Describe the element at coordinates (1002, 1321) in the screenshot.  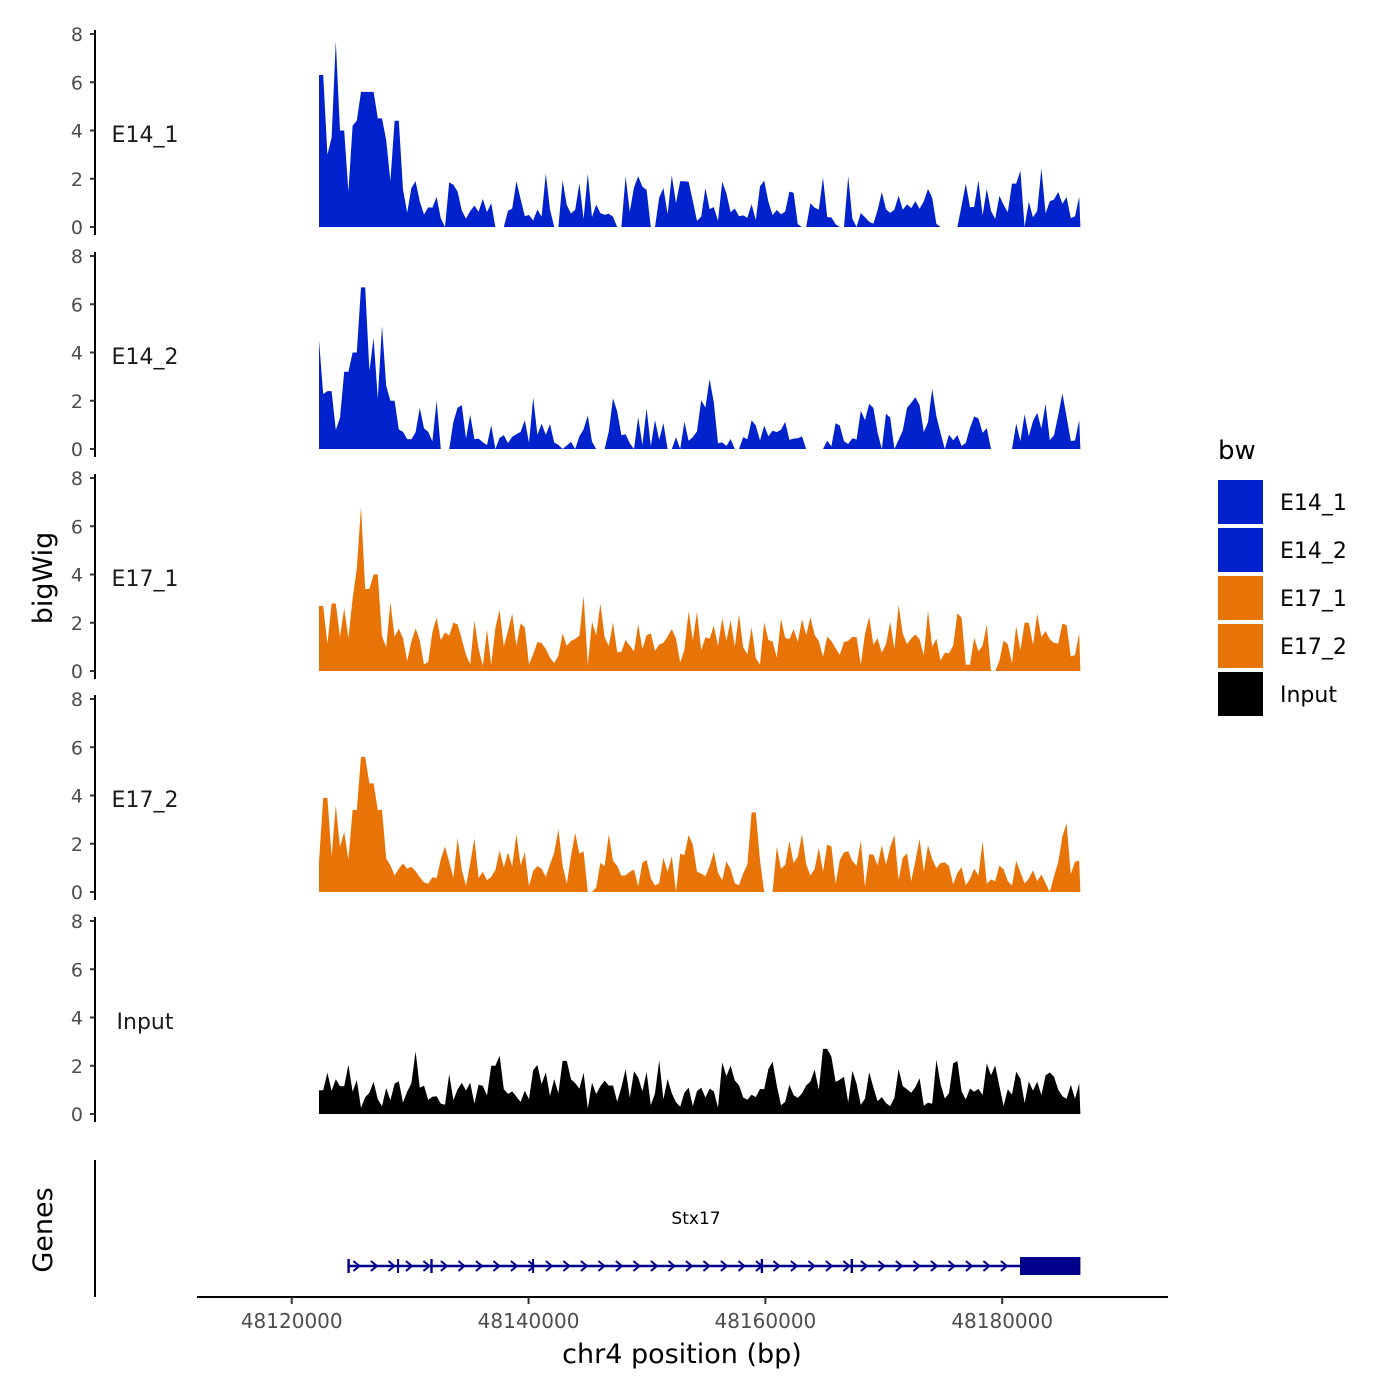
I see `x-tick-label: 48180000` at that location.